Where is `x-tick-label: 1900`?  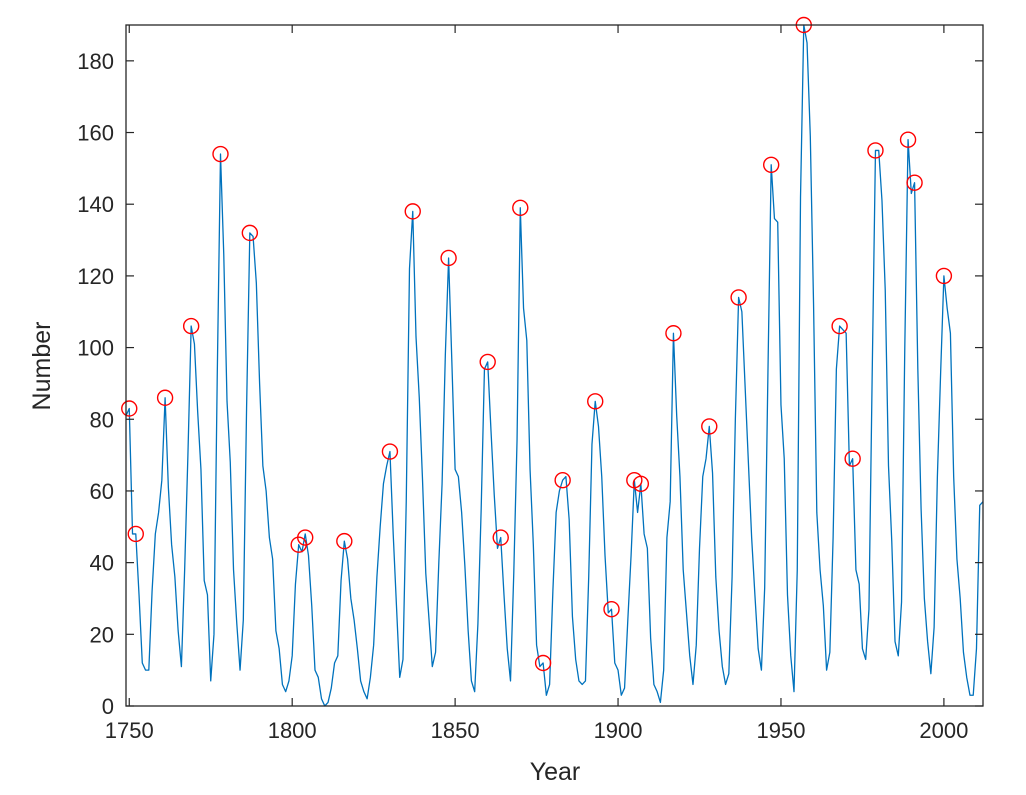 x-tick-label: 1900 is located at coordinates (618, 730).